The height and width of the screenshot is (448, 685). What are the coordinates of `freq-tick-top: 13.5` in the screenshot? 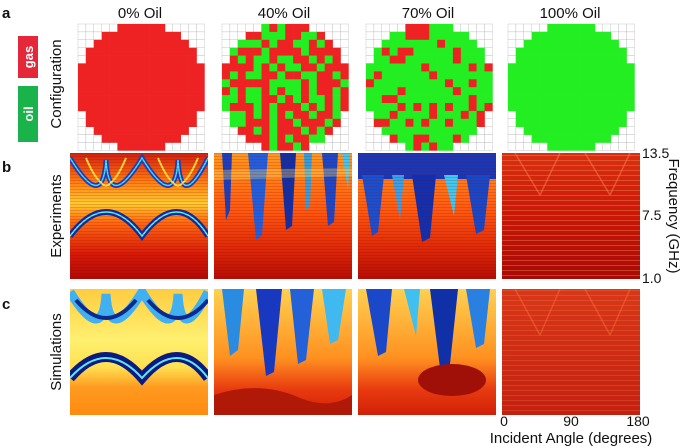 It's located at (655, 153).